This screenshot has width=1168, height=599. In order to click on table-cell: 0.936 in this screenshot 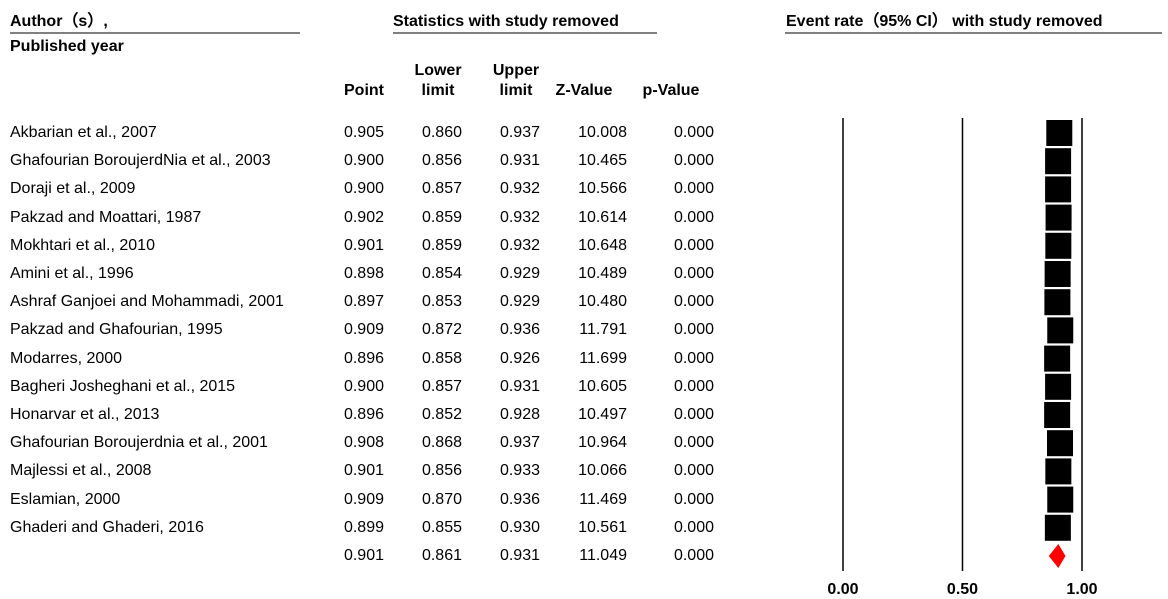, I will do `click(519, 330)`.